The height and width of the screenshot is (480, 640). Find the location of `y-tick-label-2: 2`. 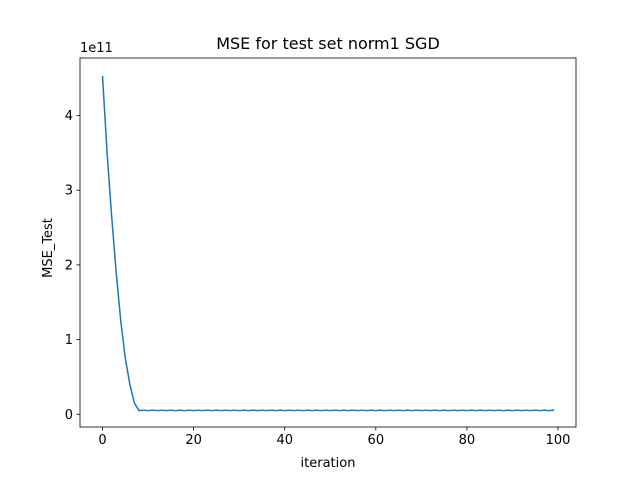

y-tick-label-2: 2 is located at coordinates (69, 265).